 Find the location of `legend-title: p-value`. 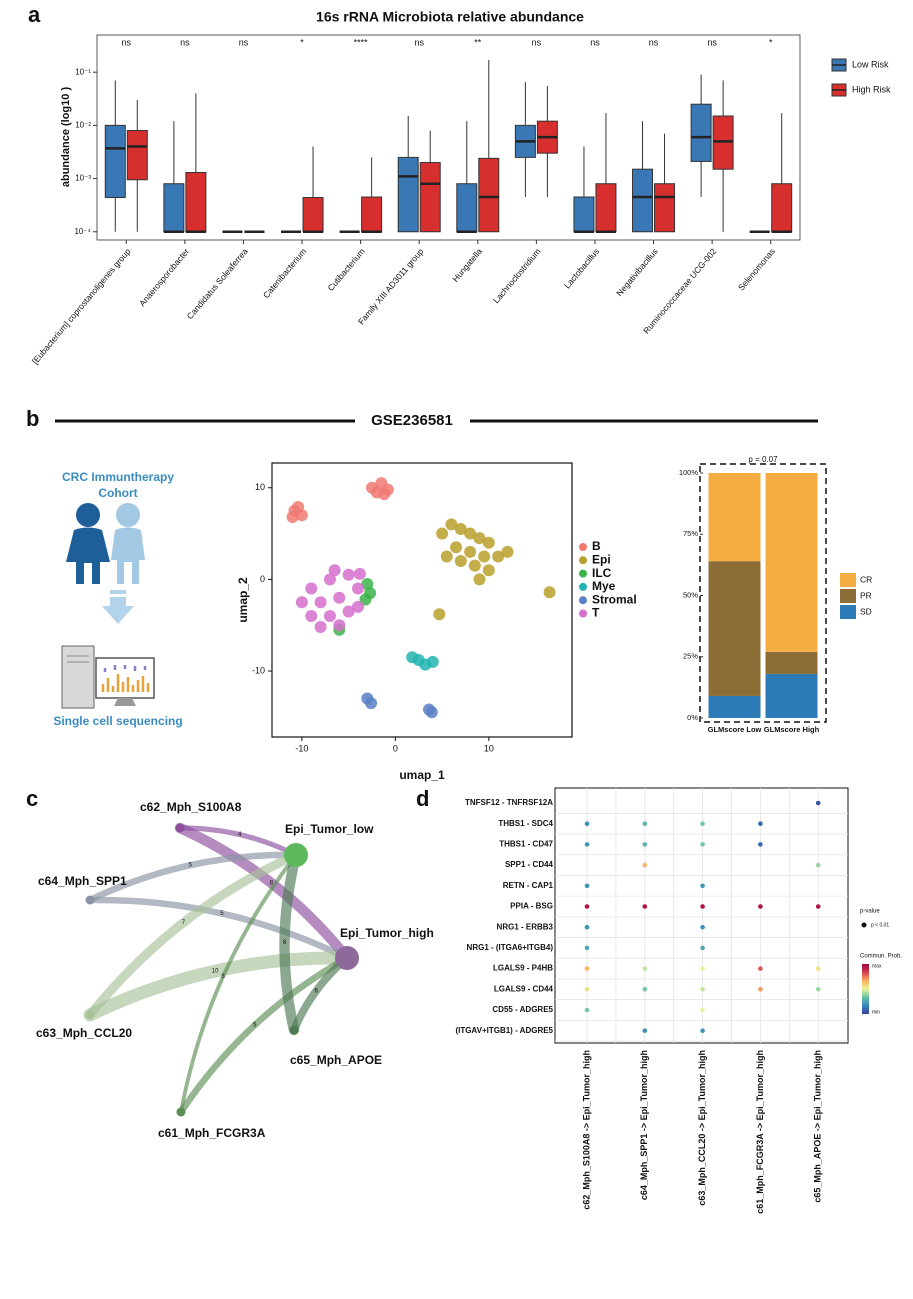

legend-title: p-value is located at coordinates (870, 912).